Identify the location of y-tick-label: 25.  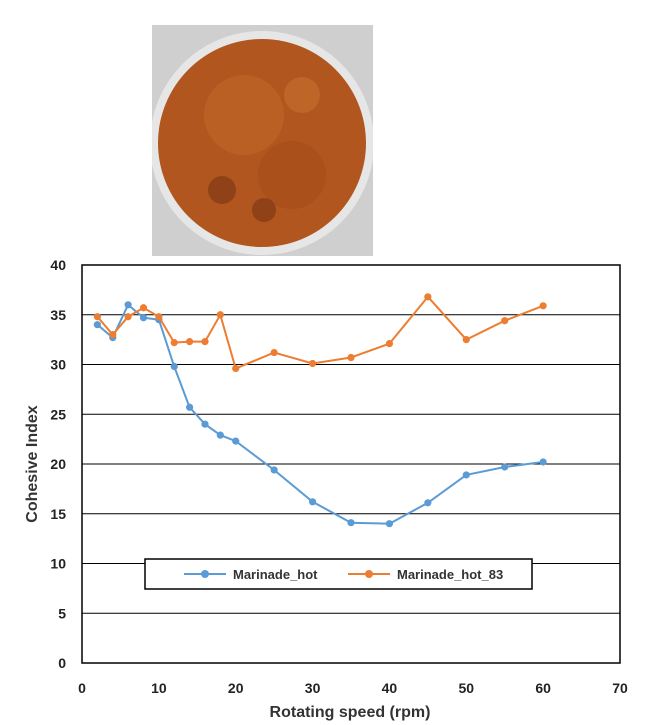
(58, 414).